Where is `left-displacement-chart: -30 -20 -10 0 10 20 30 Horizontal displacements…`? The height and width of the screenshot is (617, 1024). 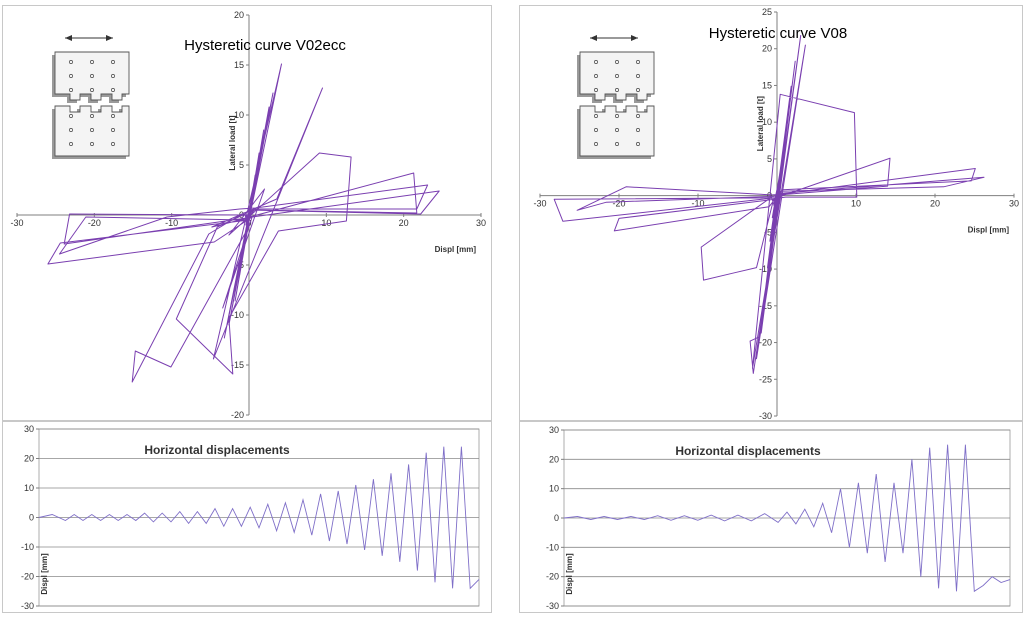
left-displacement-chart: -30 -20 -10 0 10 20 30 Horizontal displacements… is located at coordinates (250, 517).